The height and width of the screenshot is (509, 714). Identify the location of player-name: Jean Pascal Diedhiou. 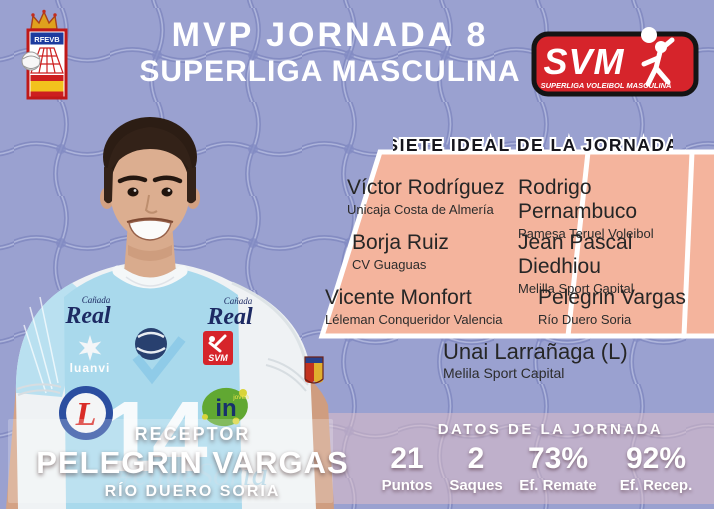
(575, 254).